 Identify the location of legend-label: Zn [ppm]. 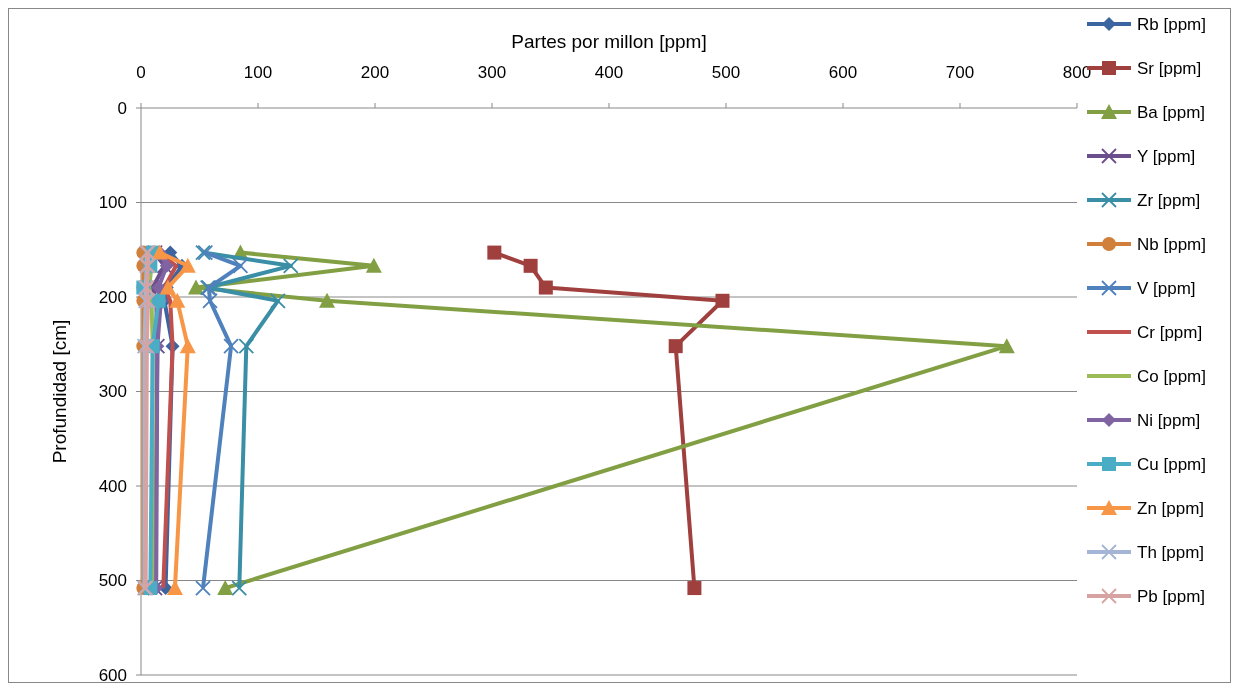
(1171, 508).